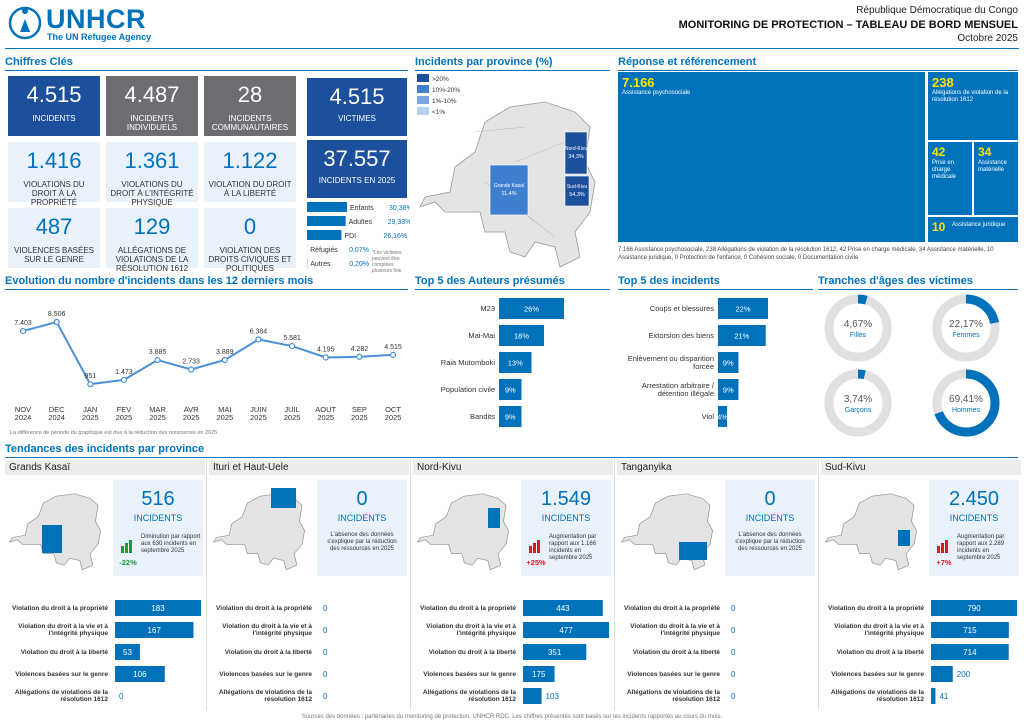 The width and height of the screenshot is (1024, 724). Describe the element at coordinates (728, 390) in the screenshot. I see `bar-value-label: 9%` at that location.